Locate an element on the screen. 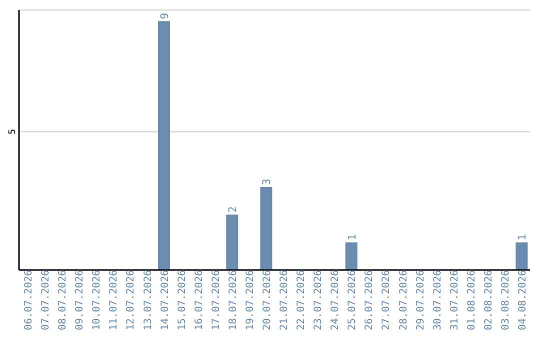 Image resolution: width=540 pixels, height=340 pixels. x-tick-label: 29.07.2026 is located at coordinates (420, 300).